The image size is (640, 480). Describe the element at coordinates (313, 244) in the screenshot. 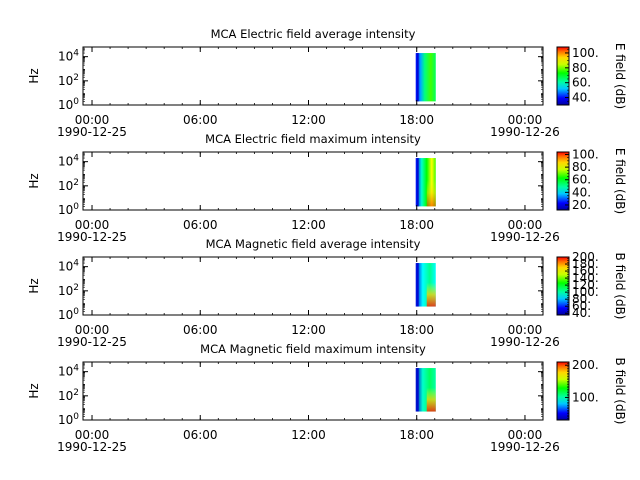

I see `panel-title: MCA Magnetic field average intensity` at that location.